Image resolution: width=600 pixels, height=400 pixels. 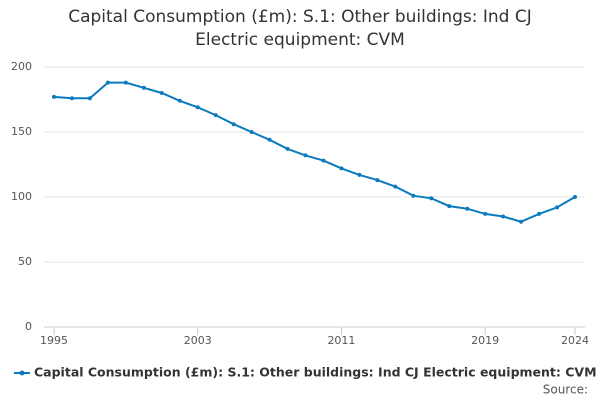 What do you see at coordinates (198, 340) in the screenshot?
I see `x-tick-label: 2003` at bounding box center [198, 340].